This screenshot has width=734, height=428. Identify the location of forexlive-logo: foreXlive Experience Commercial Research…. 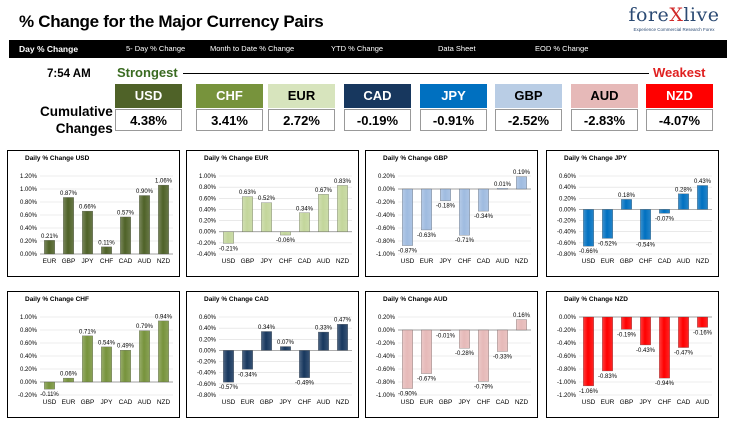
(674, 21).